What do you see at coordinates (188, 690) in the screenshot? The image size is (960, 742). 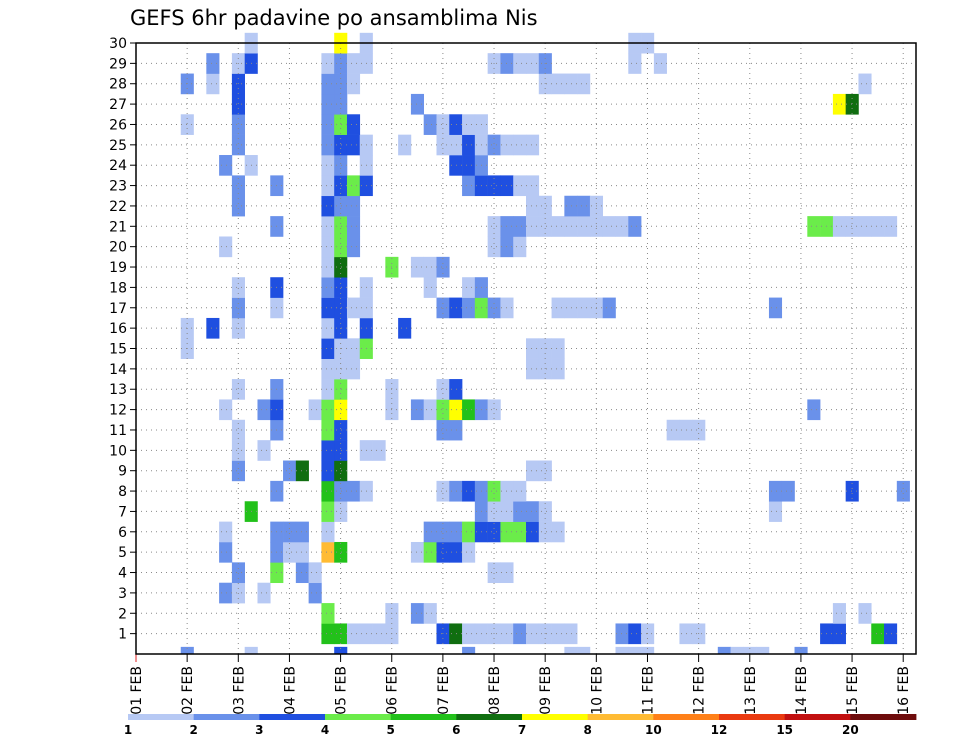 I see `x-tick-label: 02 FEB` at bounding box center [188, 690].